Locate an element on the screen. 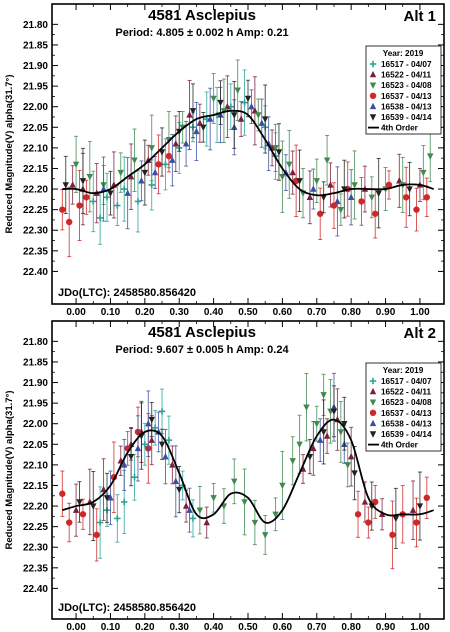 This screenshot has width=450, height=632. x-tick-label: 0.40 is located at coordinates (214, 312).